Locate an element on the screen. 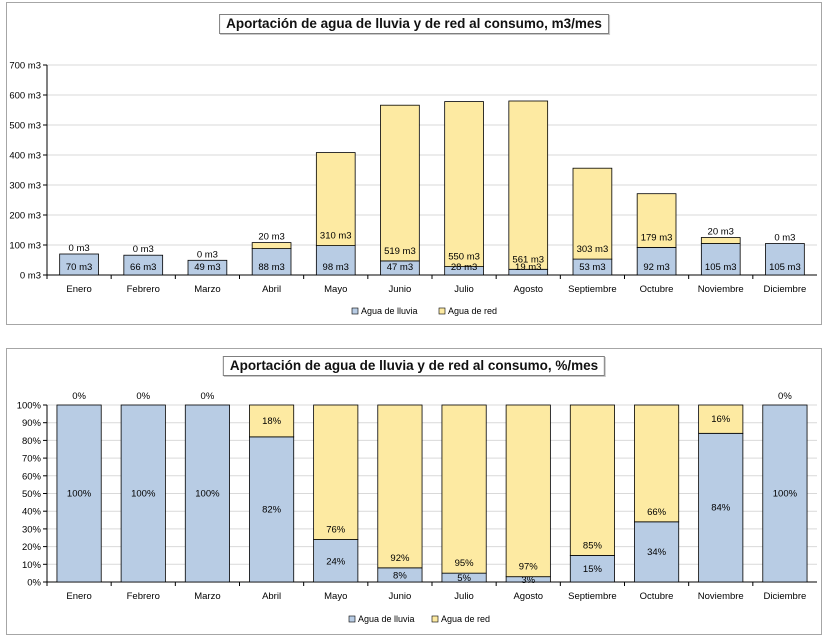 The image size is (828, 643). y-tick-label: 400 m3 is located at coordinates (25, 156).